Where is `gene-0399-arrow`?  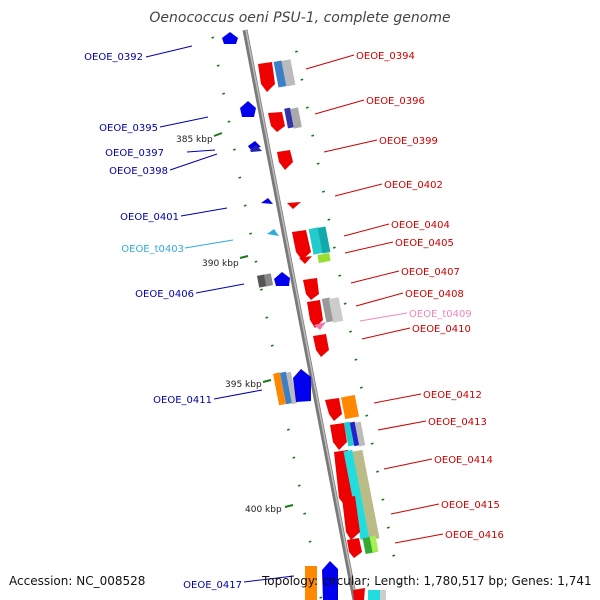
gene-0399-arrow is located at coordinates (285, 160).